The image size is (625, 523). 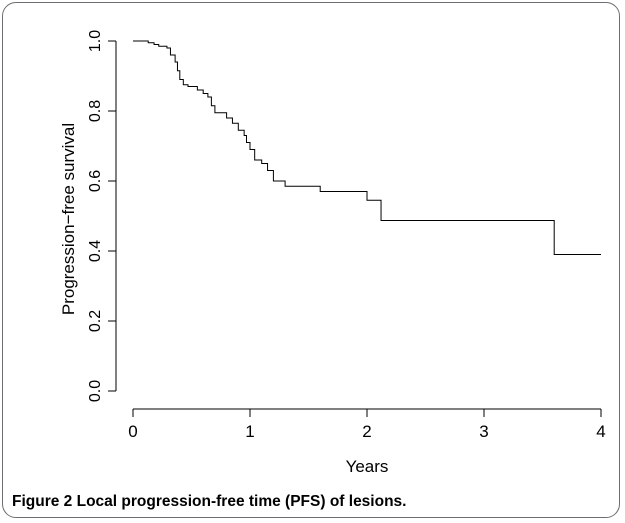 I want to click on x-tick-label: 3, so click(x=483, y=431).